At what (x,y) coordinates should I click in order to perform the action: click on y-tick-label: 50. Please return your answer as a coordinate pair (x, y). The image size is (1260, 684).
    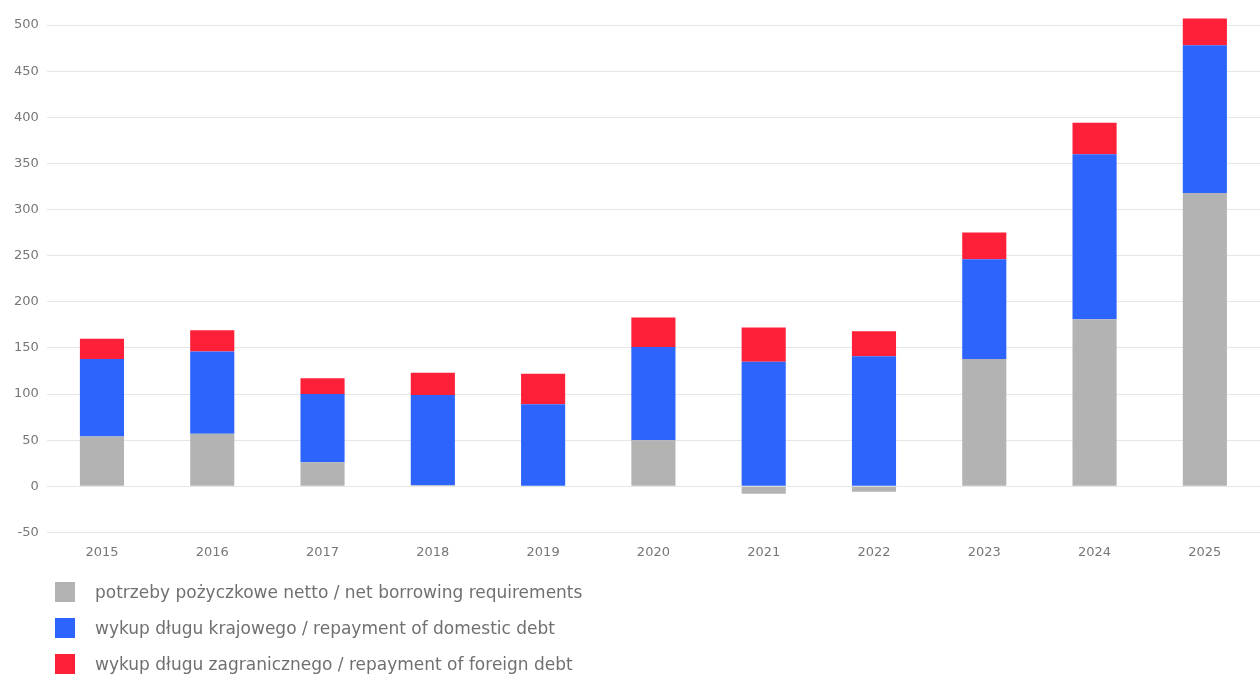
    Looking at the image, I should click on (30, 439).